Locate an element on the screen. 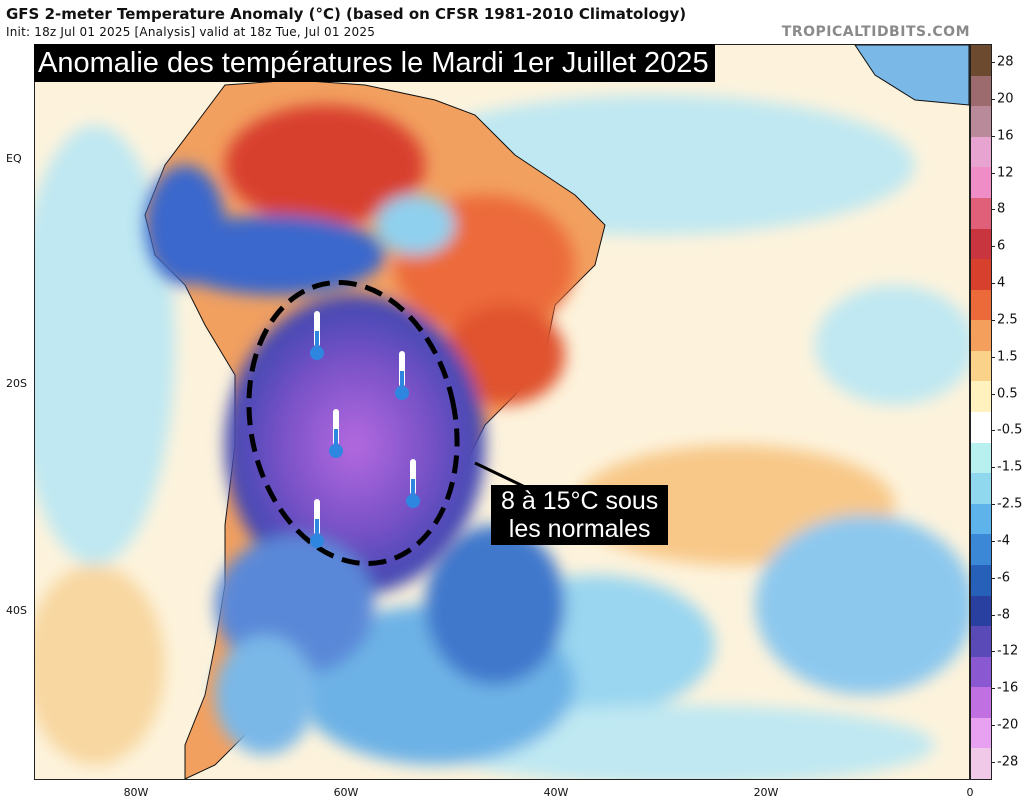 The width and height of the screenshot is (1024, 800). colorbar-label: 16 is located at coordinates (1005, 136).